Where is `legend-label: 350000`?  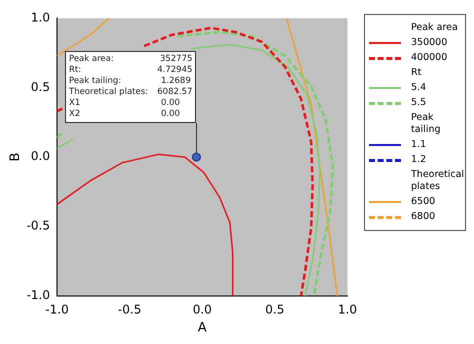 legend-label: 350000 is located at coordinates (429, 43).